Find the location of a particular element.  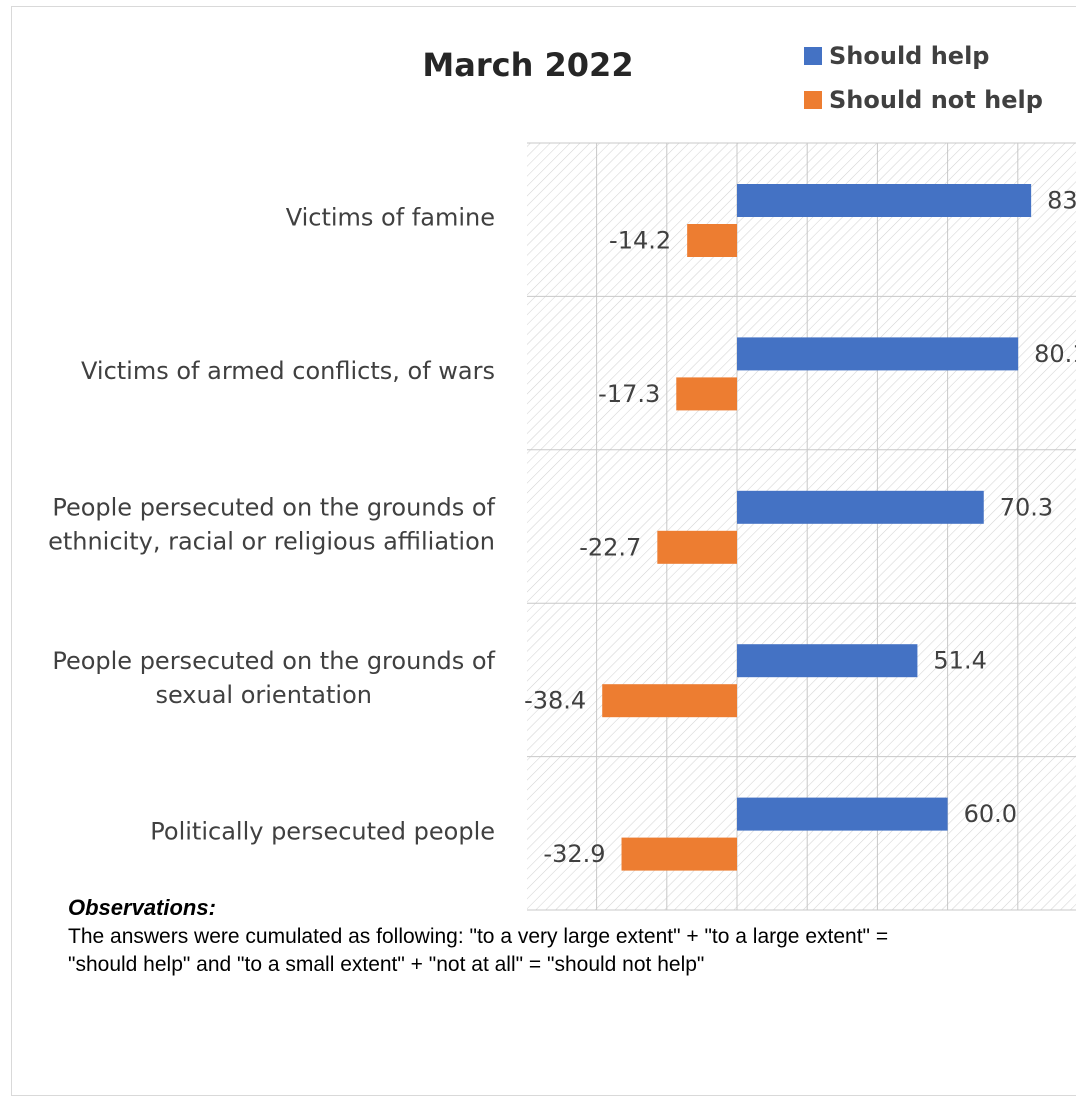

data-label-should-help: 83.8 is located at coordinates (1061, 201).